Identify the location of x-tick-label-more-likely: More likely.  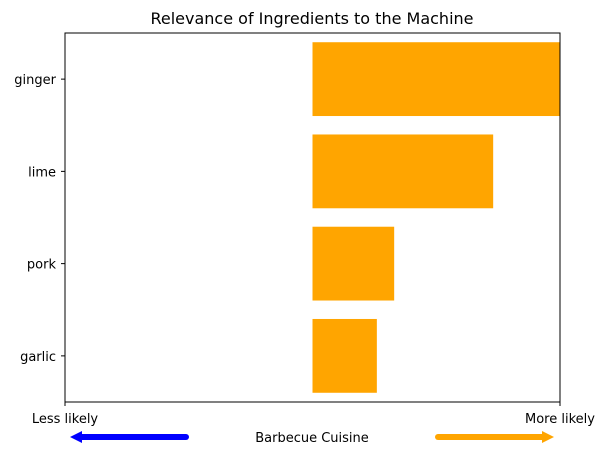
(560, 419).